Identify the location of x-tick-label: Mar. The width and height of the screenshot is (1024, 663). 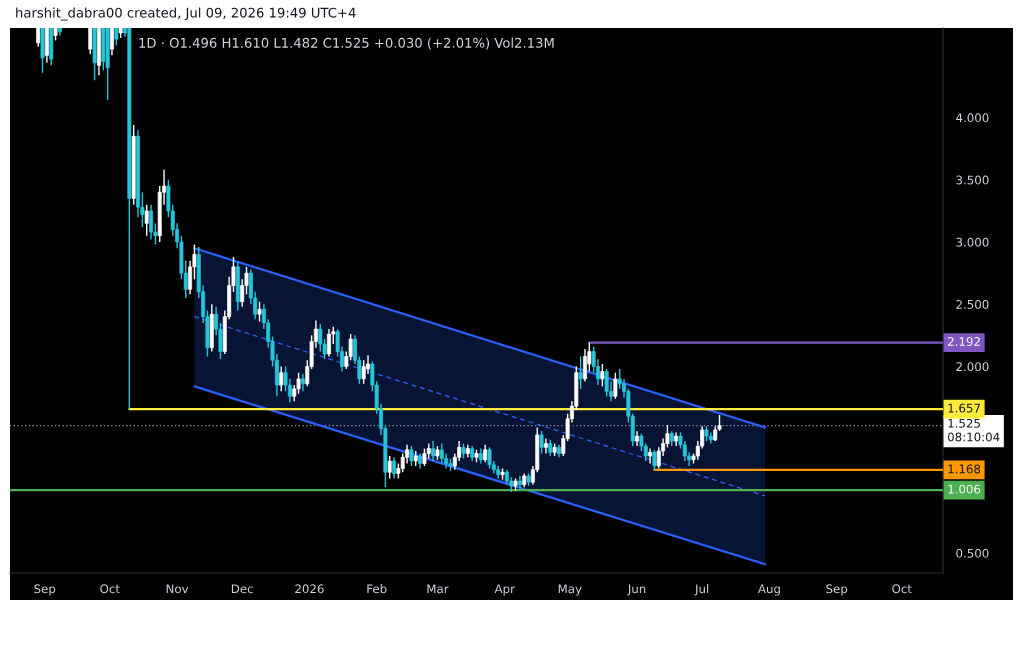
(438, 589).